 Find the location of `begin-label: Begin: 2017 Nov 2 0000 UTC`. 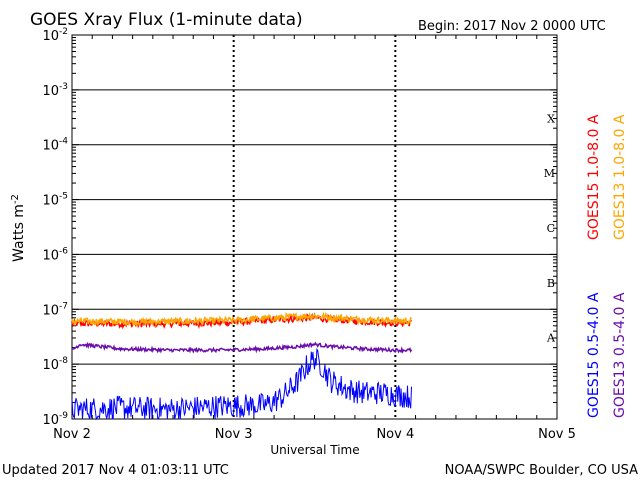

begin-label: Begin: 2017 Nov 2 0000 UTC is located at coordinates (512, 26).